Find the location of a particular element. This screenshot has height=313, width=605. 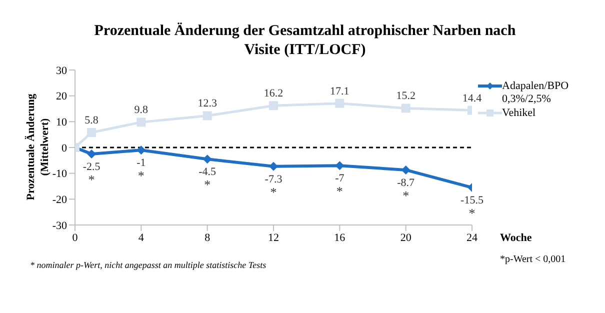

data-label: 14.4 is located at coordinates (472, 98).